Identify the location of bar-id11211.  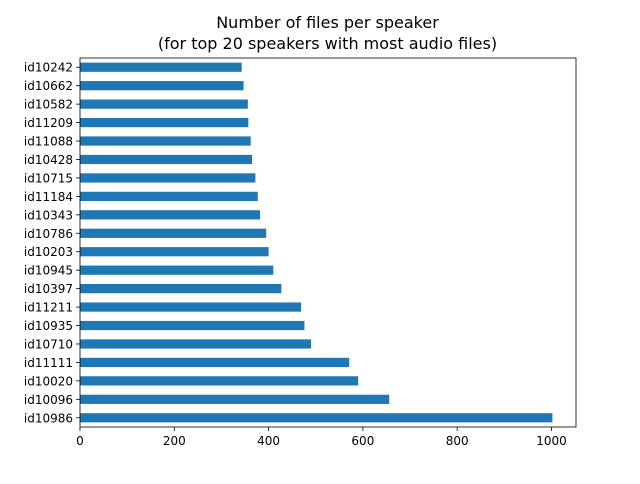
(191, 307).